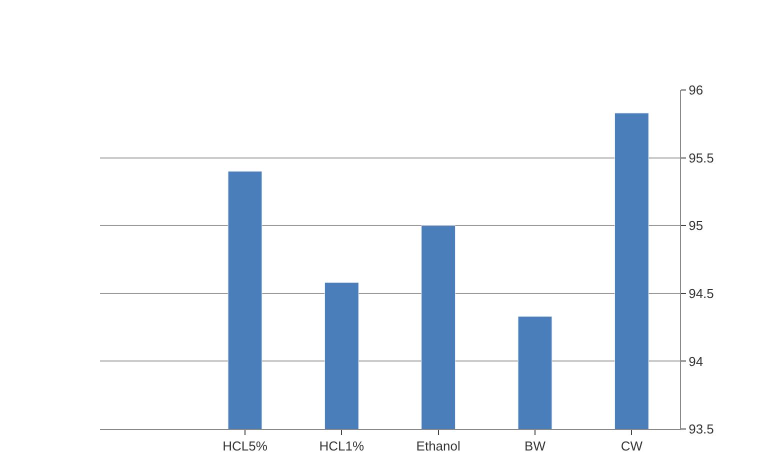 Image resolution: width=760 pixels, height=469 pixels. I want to click on y-tick-label: 95, so click(696, 226).